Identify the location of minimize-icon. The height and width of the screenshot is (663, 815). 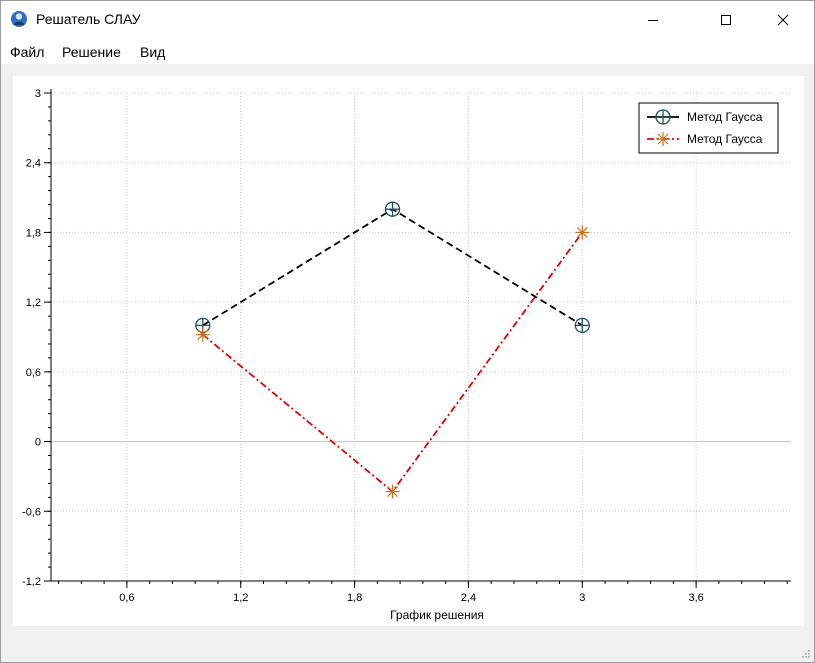
(653, 20).